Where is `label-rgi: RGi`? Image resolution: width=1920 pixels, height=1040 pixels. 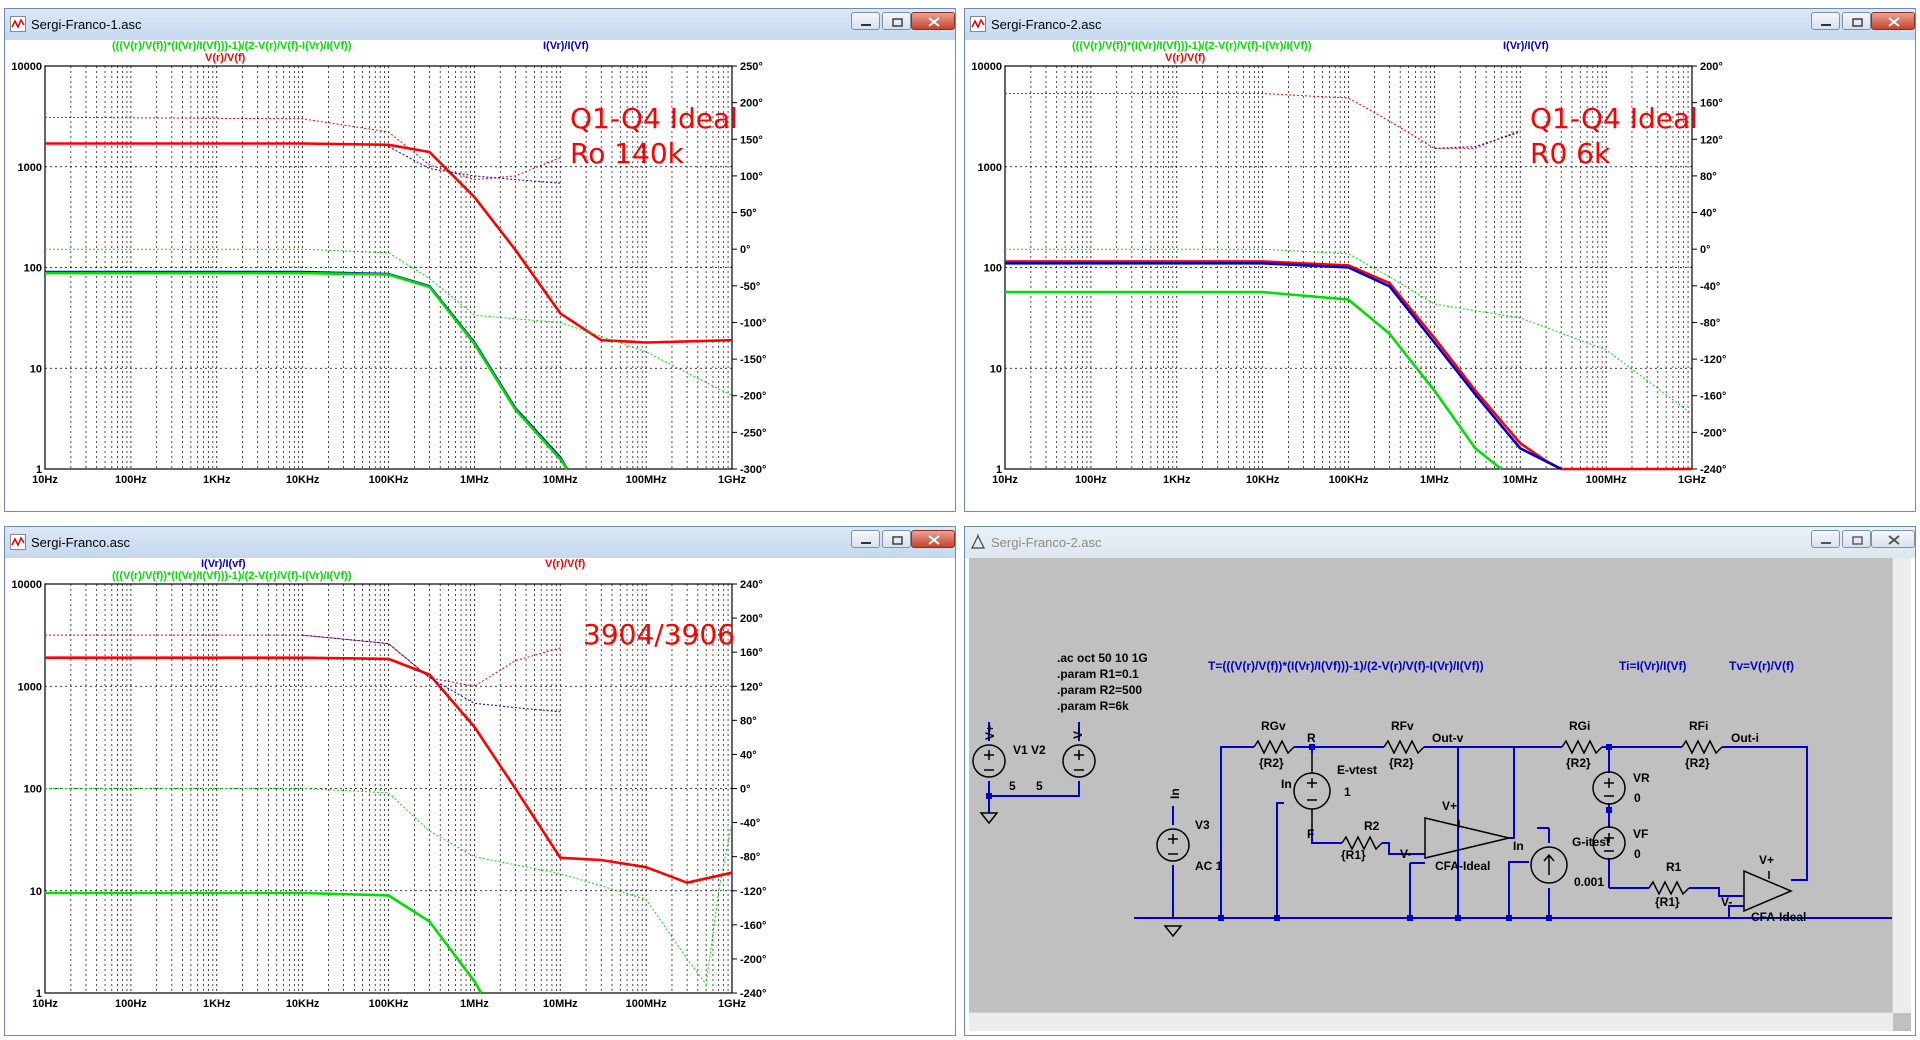 label-rgi: RGi is located at coordinates (1579, 726).